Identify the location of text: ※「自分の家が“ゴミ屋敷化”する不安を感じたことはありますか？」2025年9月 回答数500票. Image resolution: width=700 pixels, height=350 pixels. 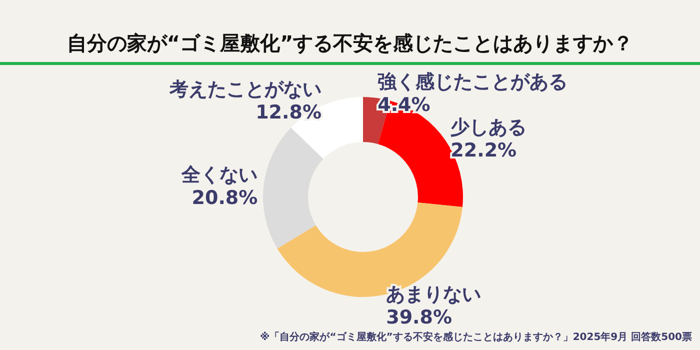
(476, 337).